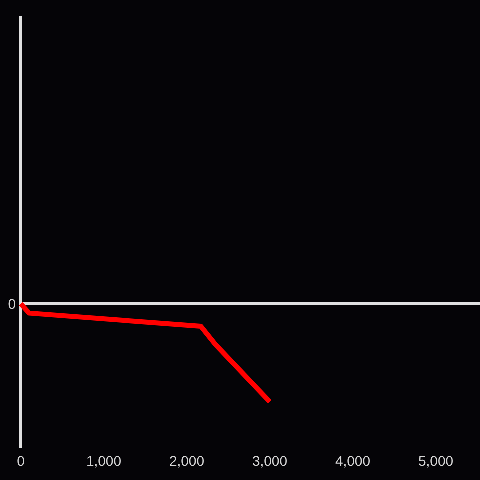 The width and height of the screenshot is (480, 480). I want to click on x-tick-label: 0, so click(21, 461).